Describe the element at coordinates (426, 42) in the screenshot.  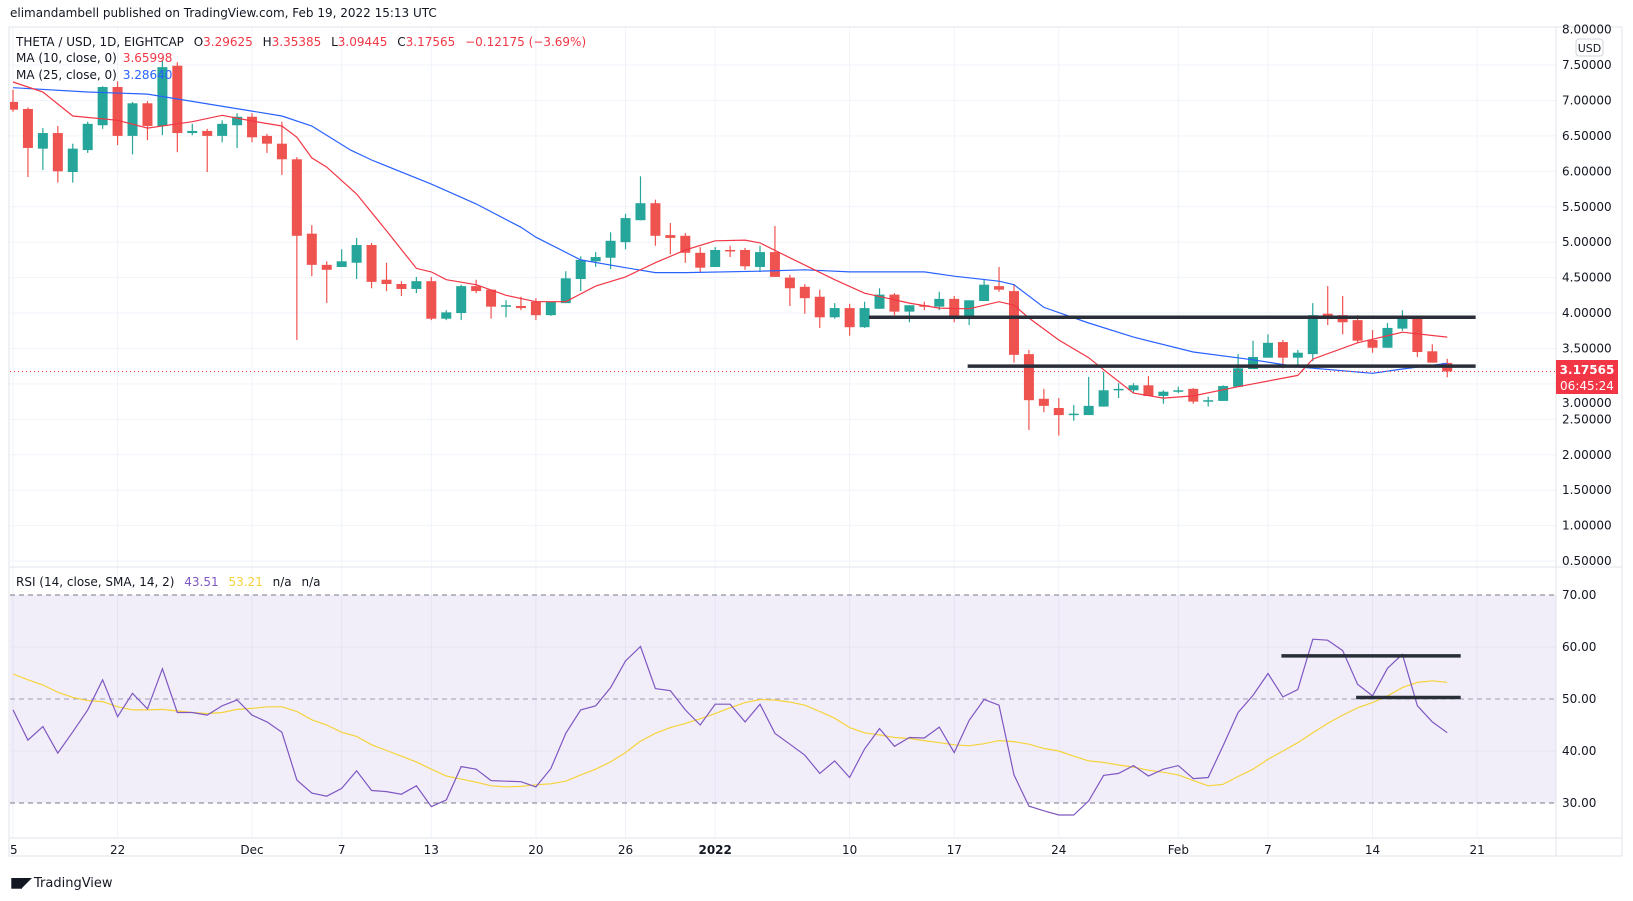
I see `ohlc-close: C3.17565` at that location.